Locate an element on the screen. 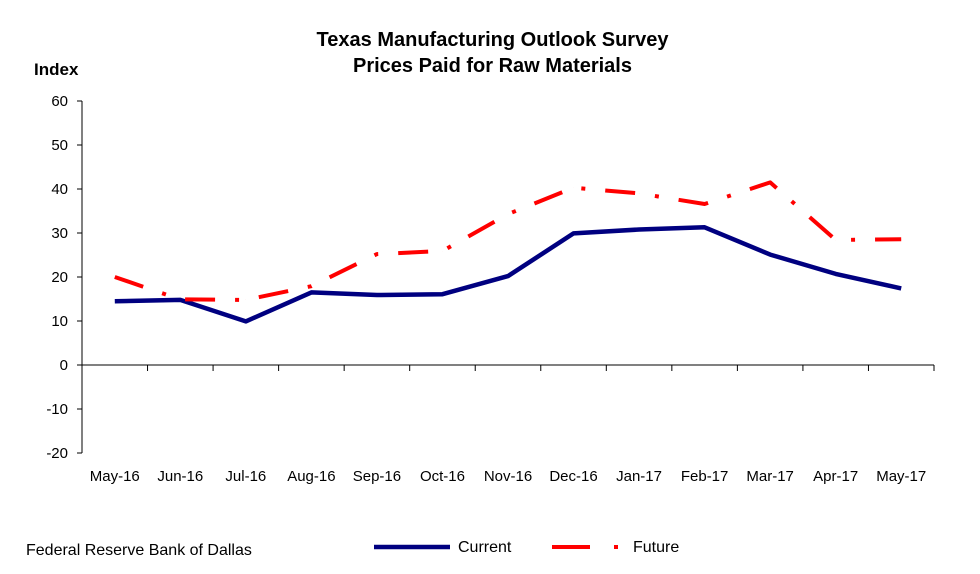 Image resolution: width=980 pixels, height=574 pixels. x-tick-label: May-17 is located at coordinates (901, 476).